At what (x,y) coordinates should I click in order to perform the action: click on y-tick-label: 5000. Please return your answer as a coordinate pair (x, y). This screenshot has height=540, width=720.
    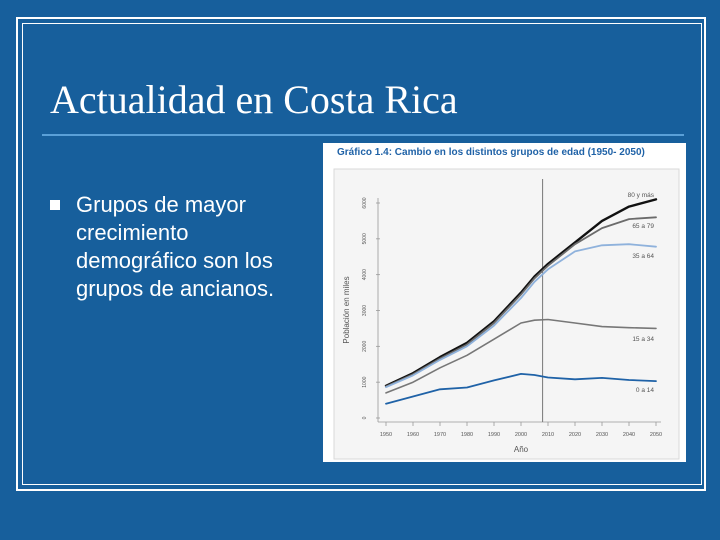
    Looking at the image, I should click on (365, 238).